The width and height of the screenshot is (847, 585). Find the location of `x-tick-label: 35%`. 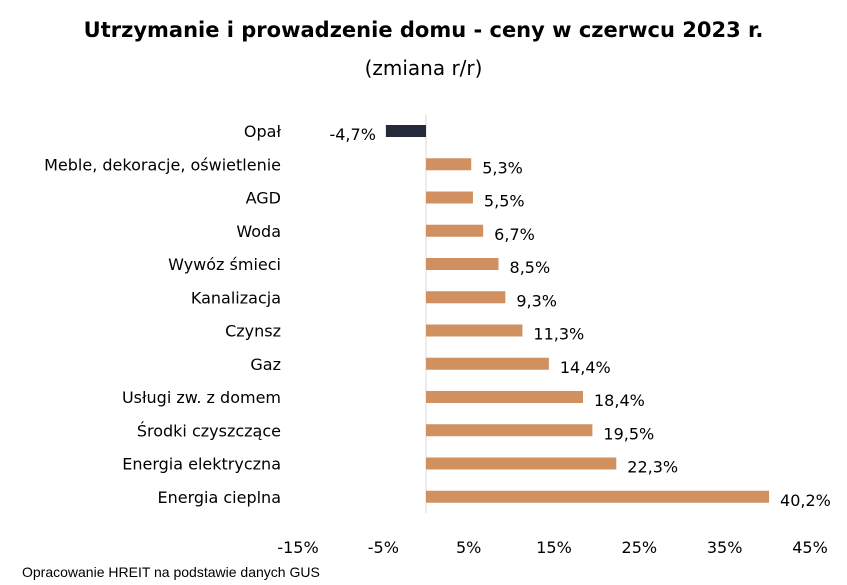

x-tick-label: 35% is located at coordinates (725, 547).